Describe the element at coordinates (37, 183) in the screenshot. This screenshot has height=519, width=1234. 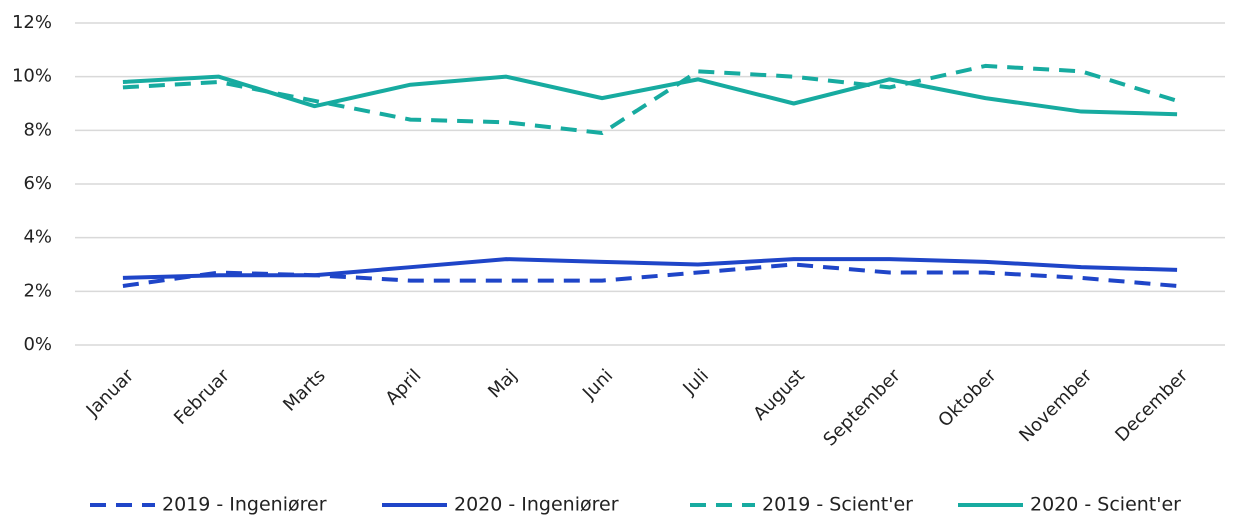
I see `y-tick-label: 6%` at that location.